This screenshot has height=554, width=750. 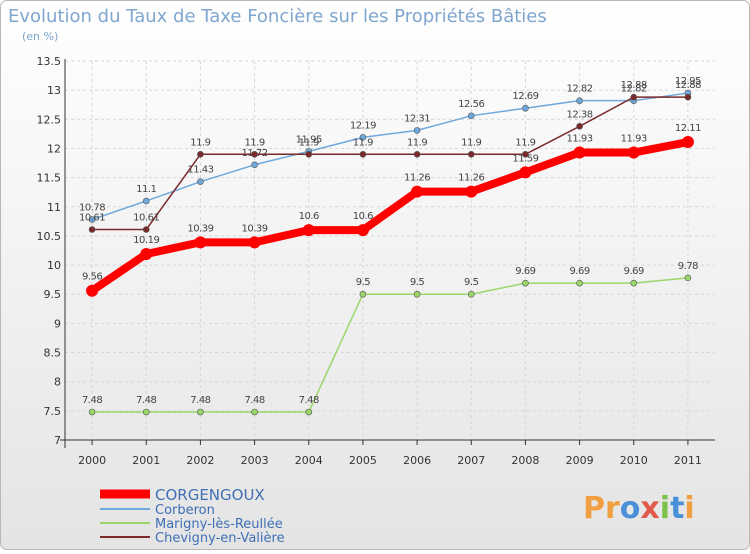 What do you see at coordinates (57, 440) in the screenshot?
I see `y-tick-label: 7` at bounding box center [57, 440].